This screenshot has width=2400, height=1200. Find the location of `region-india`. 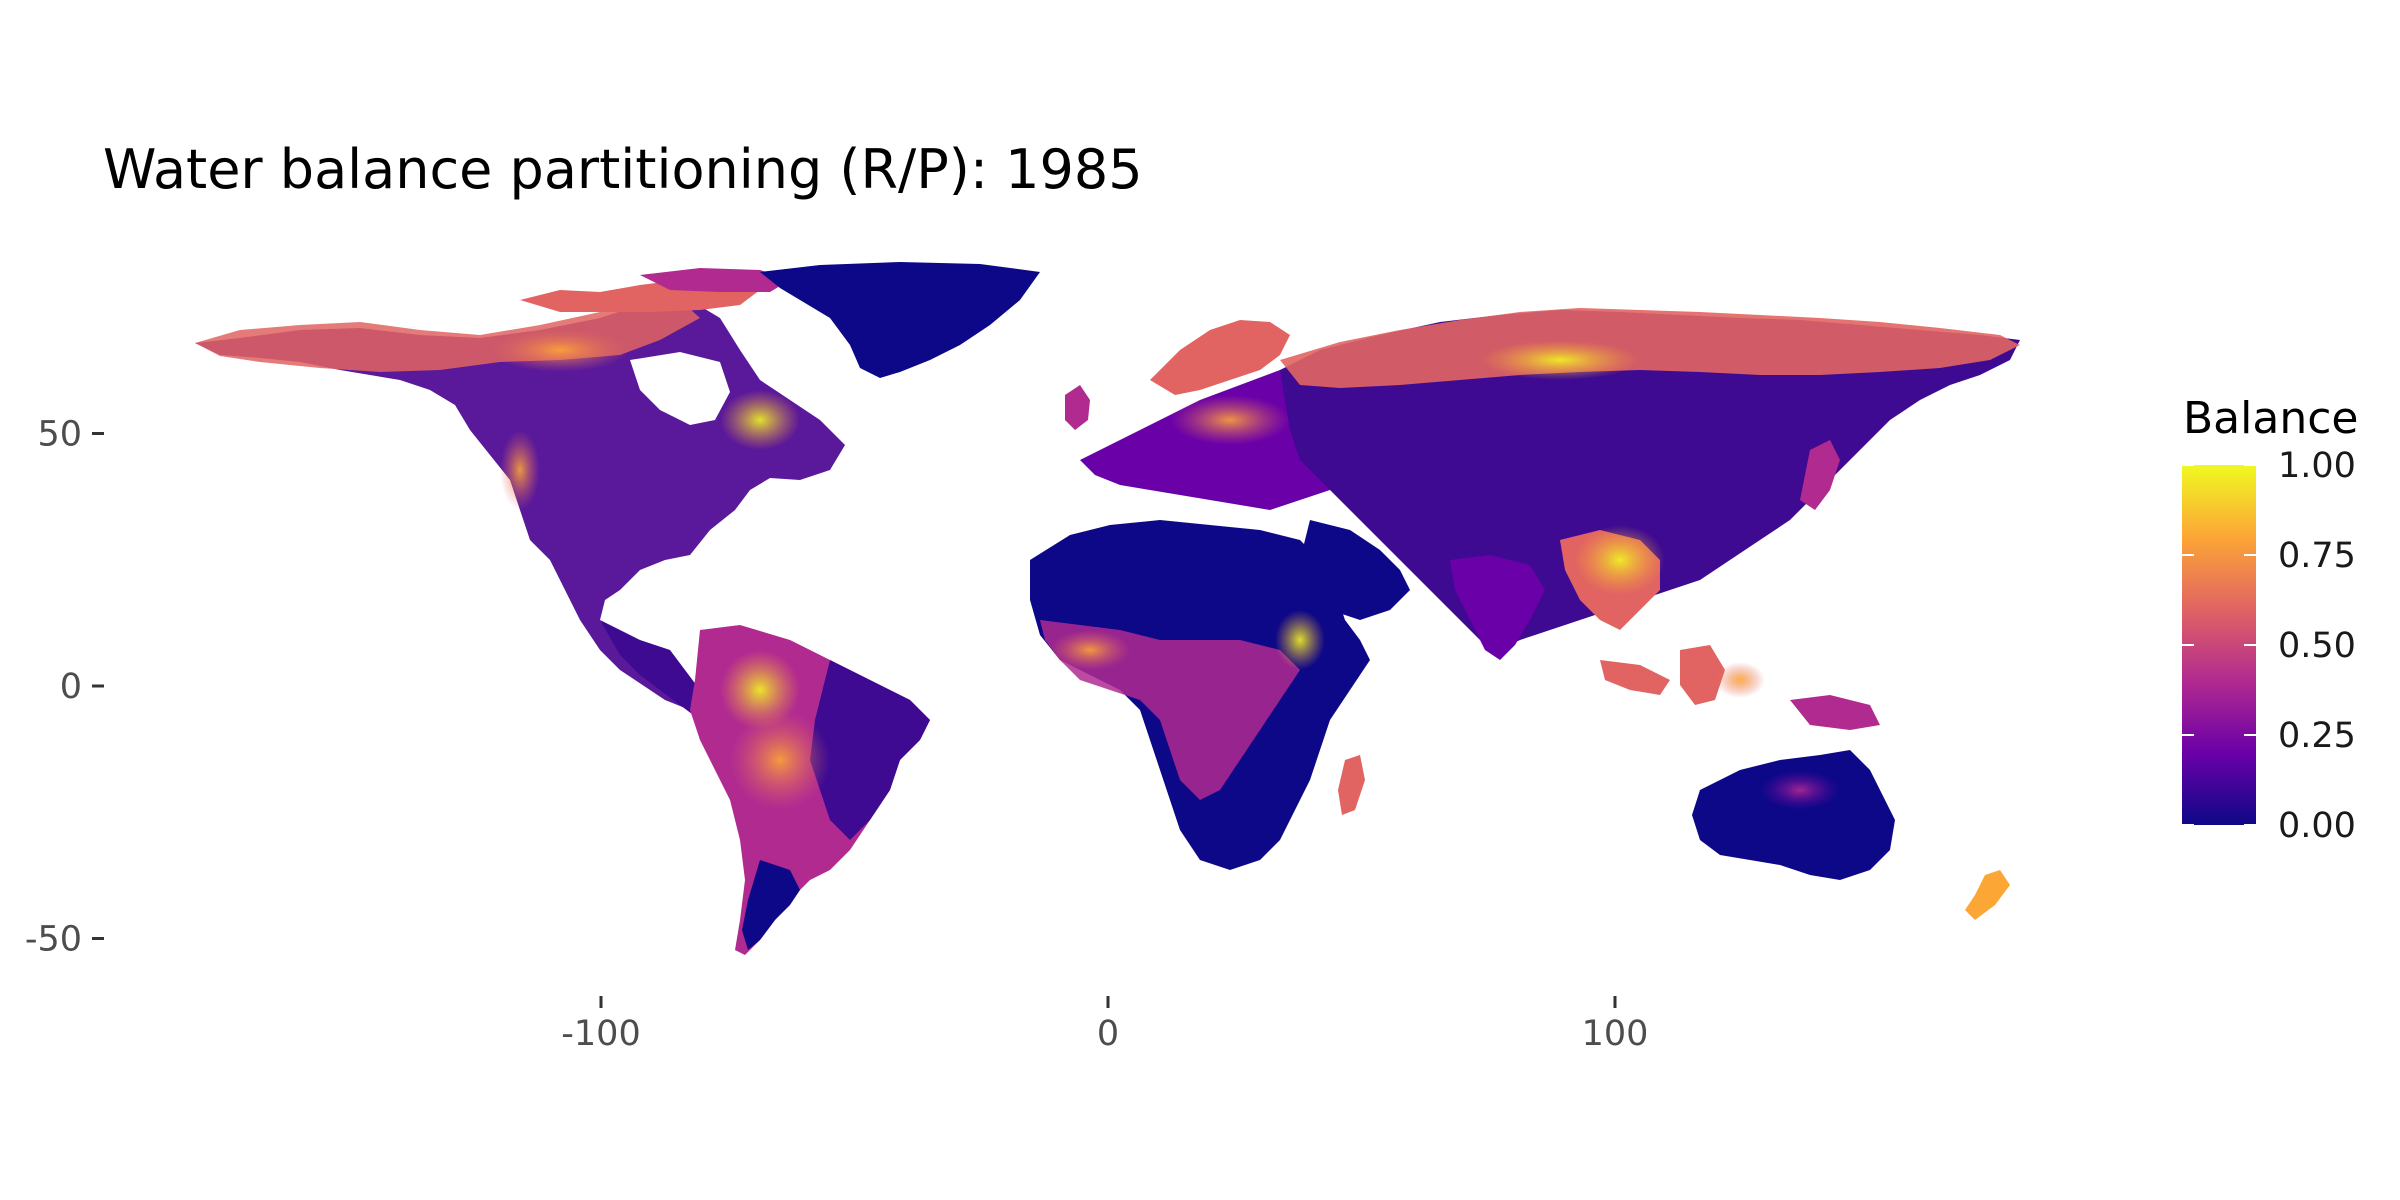

region-india is located at coordinates (1497, 607).